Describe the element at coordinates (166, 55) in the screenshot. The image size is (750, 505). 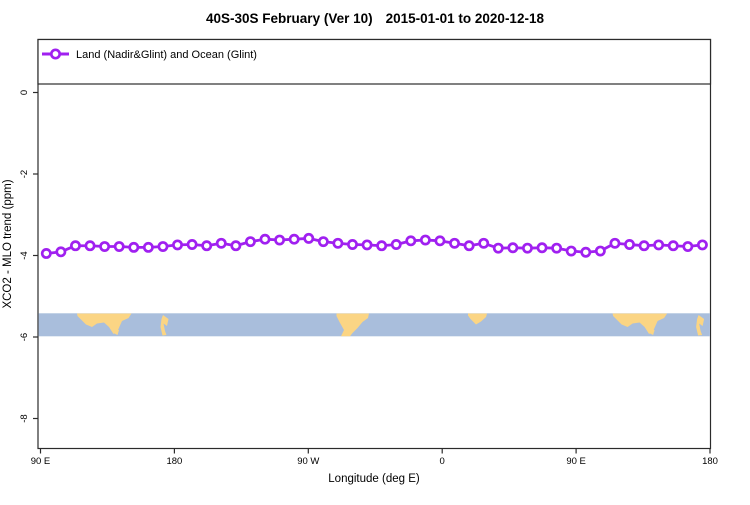
I see `legend-label: Land (Nadir&Glint) and Ocean (Glint)` at that location.